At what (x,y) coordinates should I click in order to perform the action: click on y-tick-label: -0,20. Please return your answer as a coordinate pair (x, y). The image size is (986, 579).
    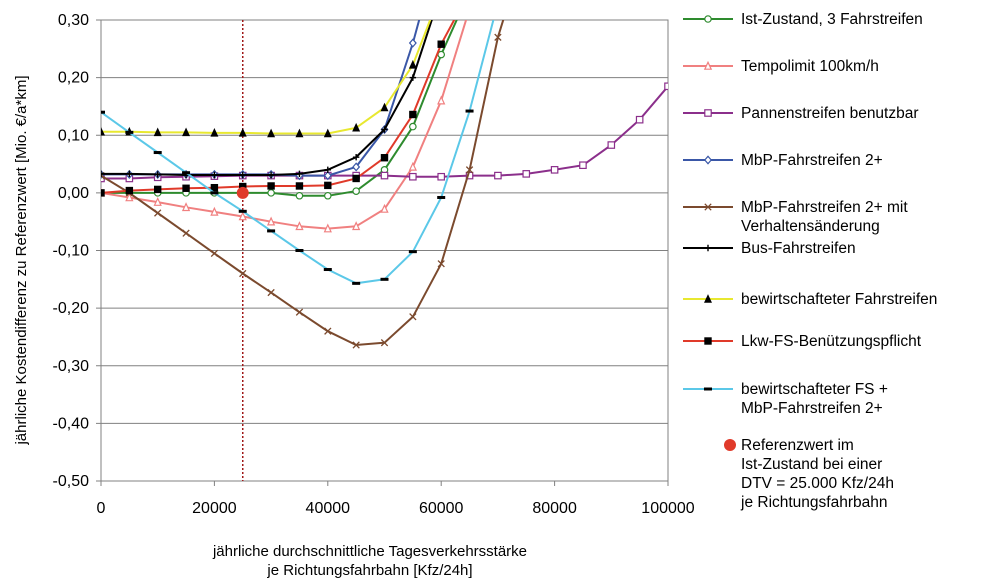
    Looking at the image, I should click on (71, 308).